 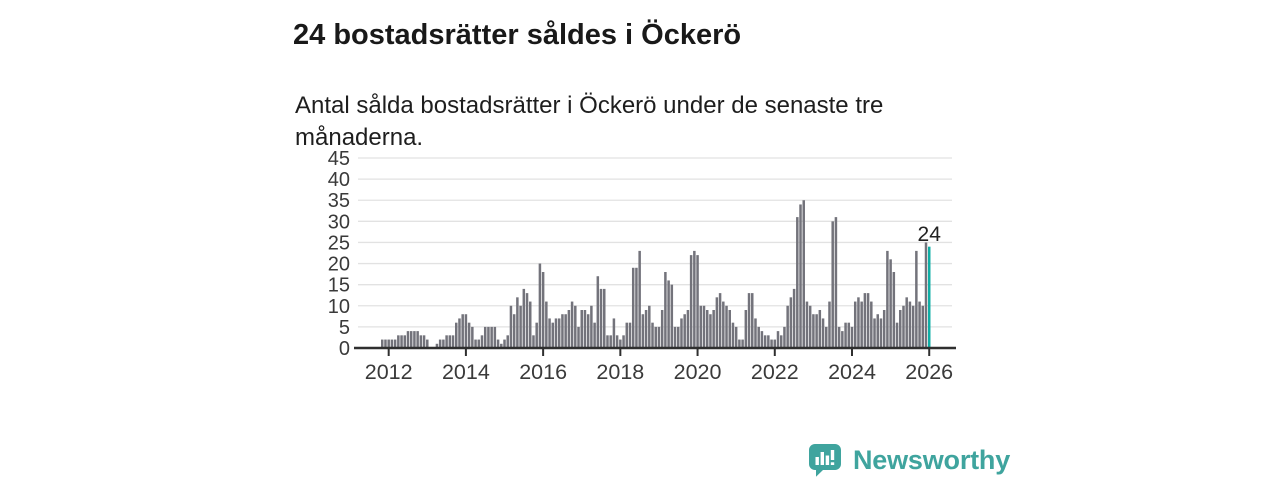 What do you see at coordinates (389, 372) in the screenshot?
I see `x-tick-label: 2012` at bounding box center [389, 372].